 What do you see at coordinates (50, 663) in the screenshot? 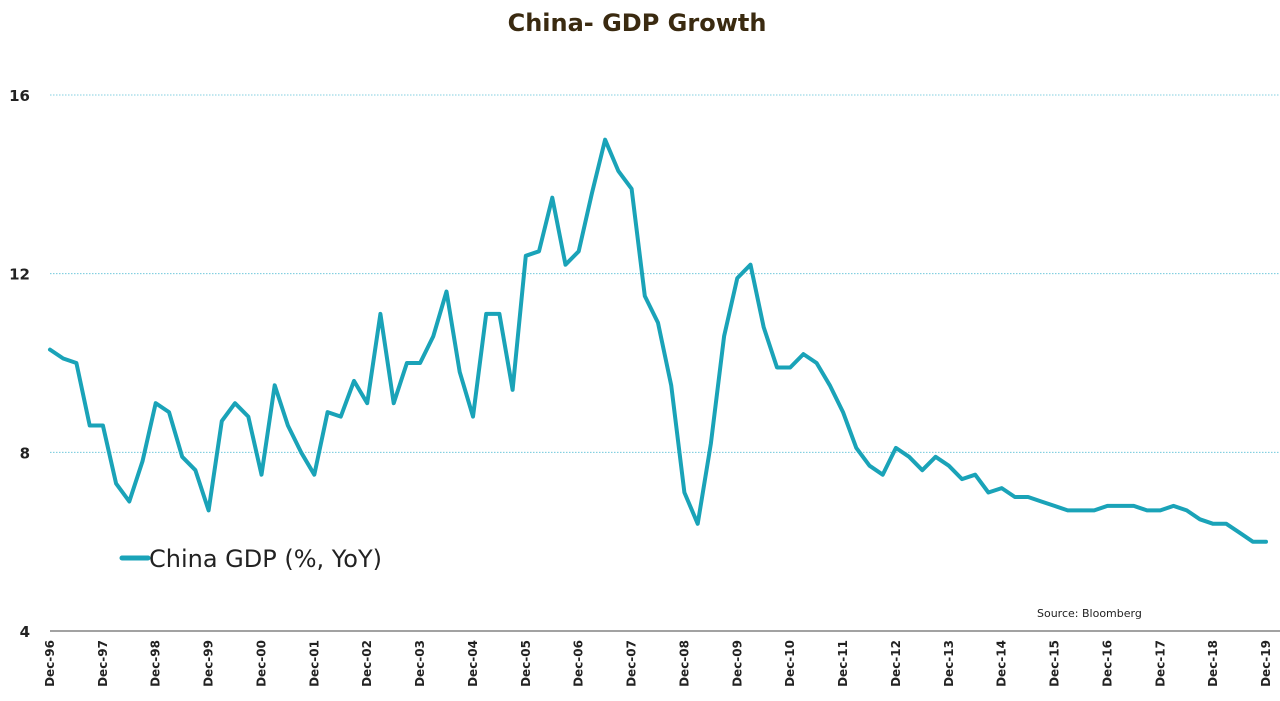
I see `x-tick-label: Dec-96` at bounding box center [50, 663].